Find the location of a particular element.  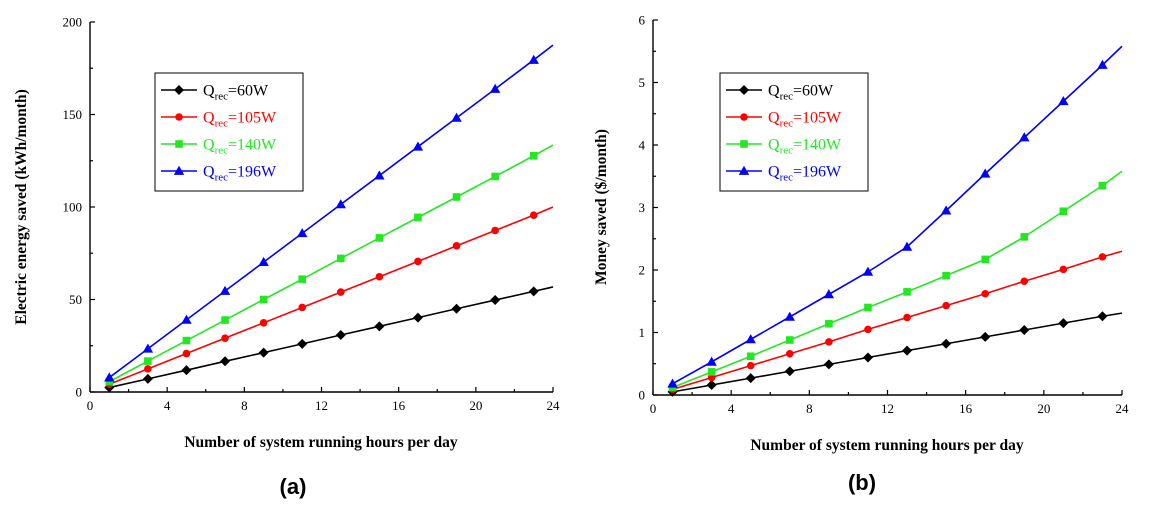

y-tick-label: 100 is located at coordinates (73, 207).